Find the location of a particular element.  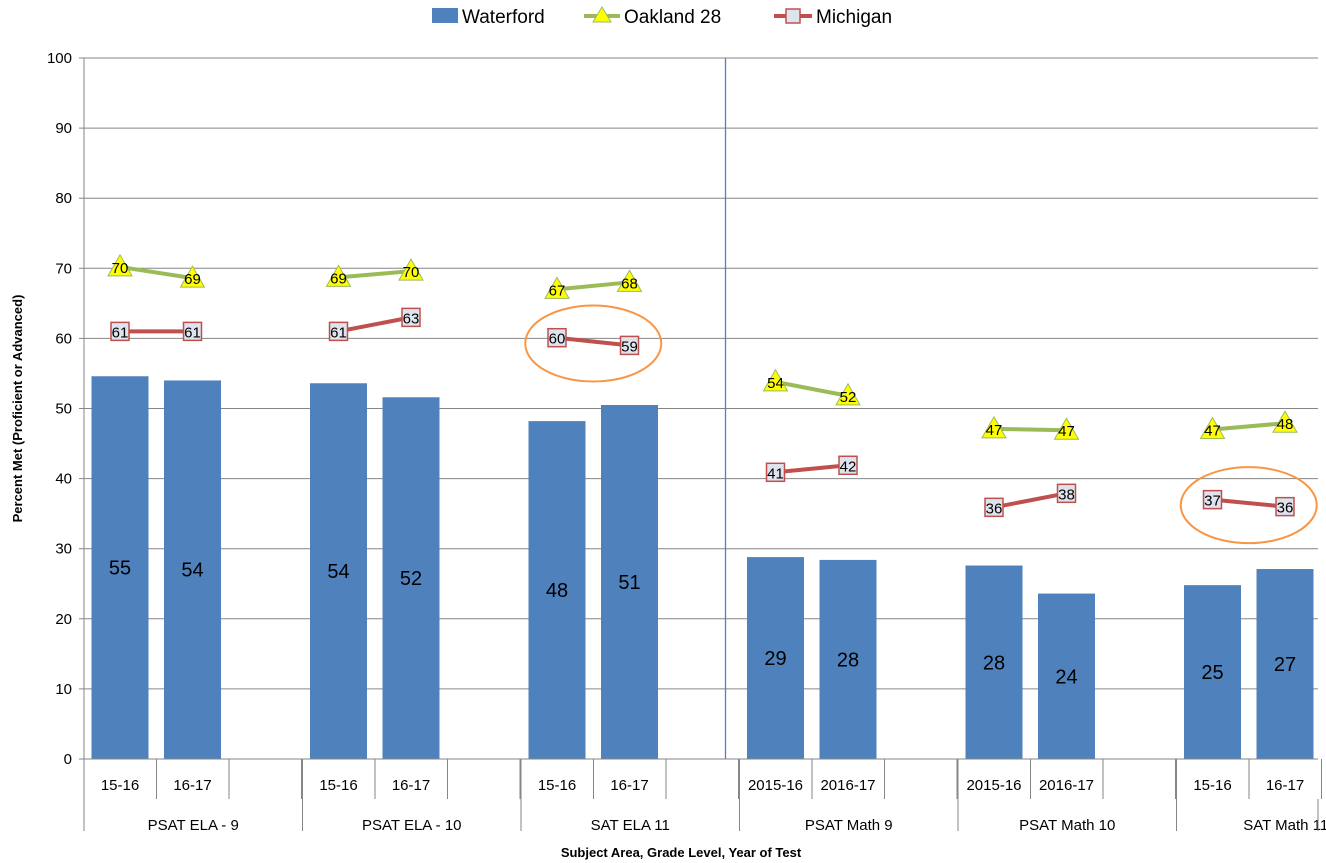

bar-data-label: 27 is located at coordinates (1285, 665).